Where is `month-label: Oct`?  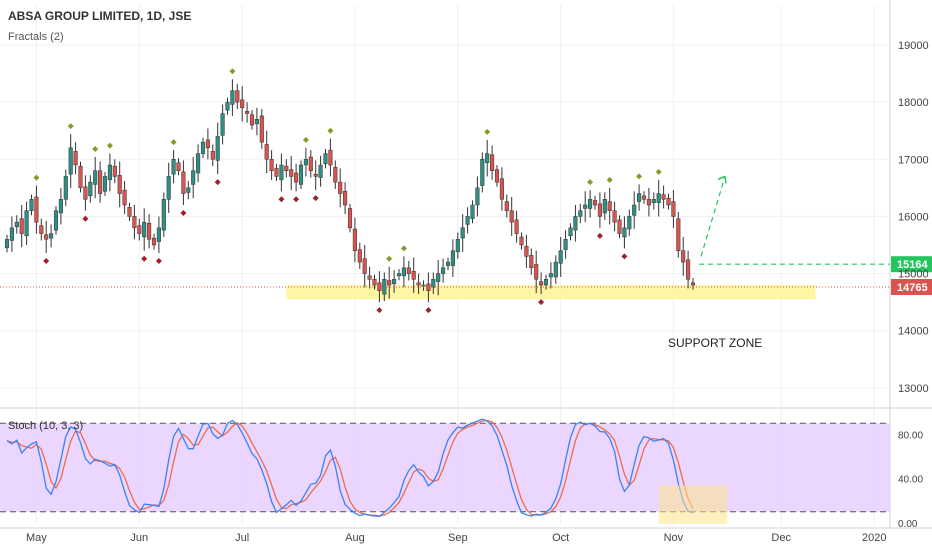 month-label: Oct is located at coordinates (560, 538).